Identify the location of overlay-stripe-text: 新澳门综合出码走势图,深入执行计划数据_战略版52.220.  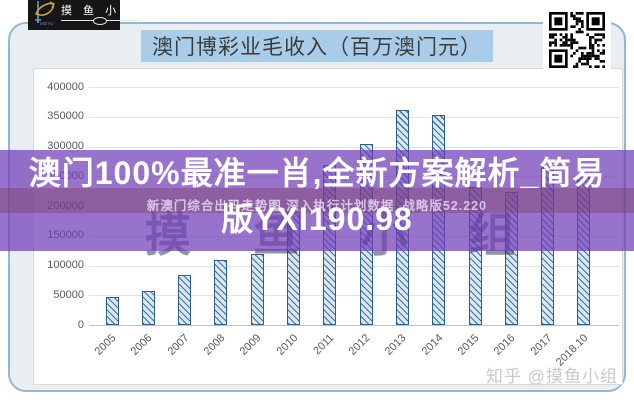
(317, 206).